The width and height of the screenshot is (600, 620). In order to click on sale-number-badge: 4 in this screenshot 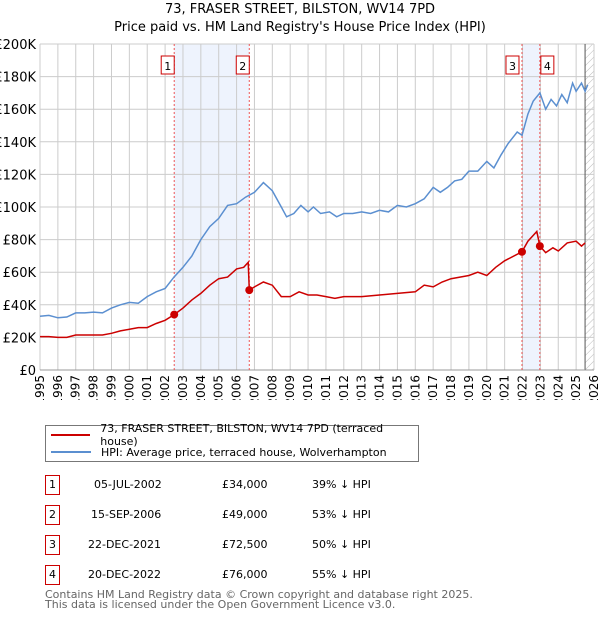, I will do `click(52, 575)`.